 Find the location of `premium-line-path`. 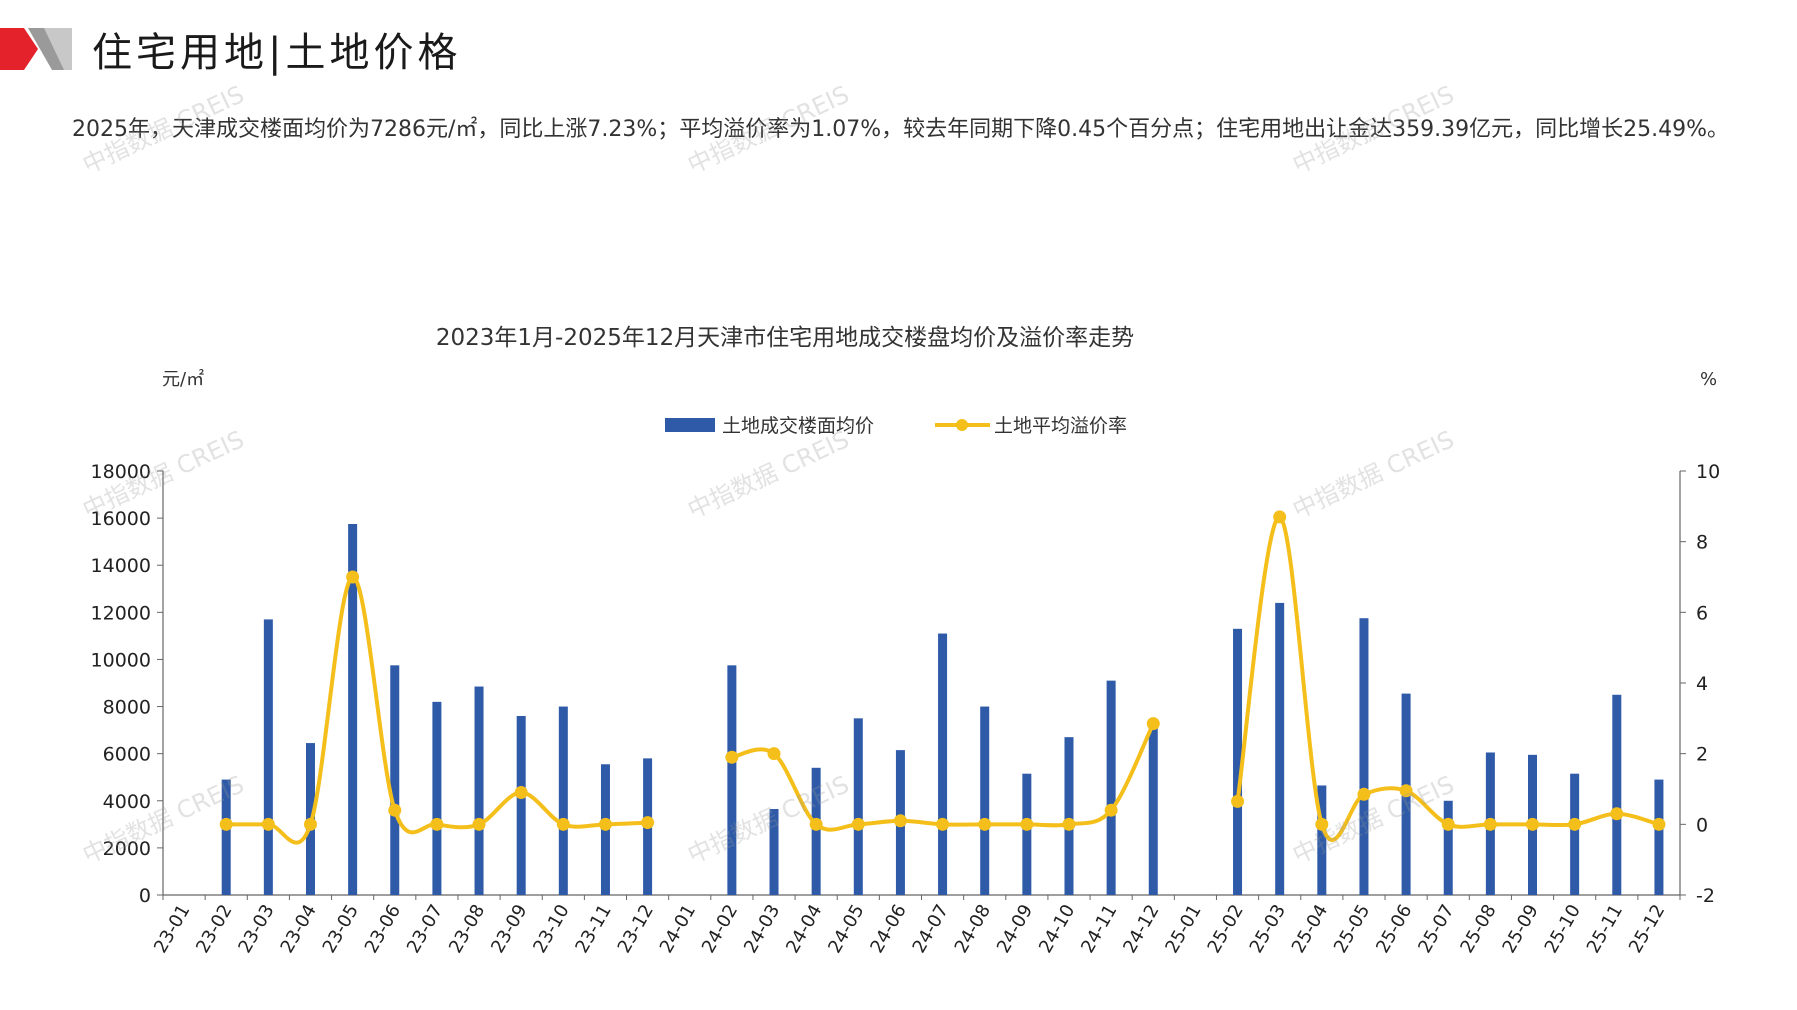

premium-line-path is located at coordinates (1447, 678).